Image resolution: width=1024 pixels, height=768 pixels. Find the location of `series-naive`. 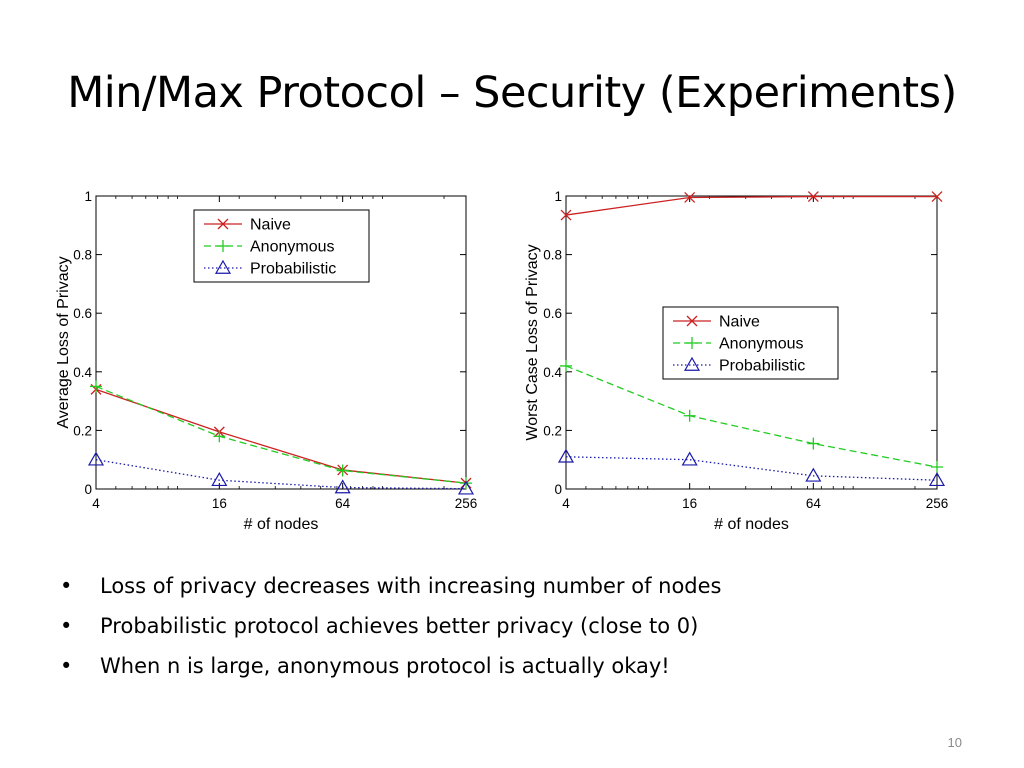

series-naive is located at coordinates (751, 206).